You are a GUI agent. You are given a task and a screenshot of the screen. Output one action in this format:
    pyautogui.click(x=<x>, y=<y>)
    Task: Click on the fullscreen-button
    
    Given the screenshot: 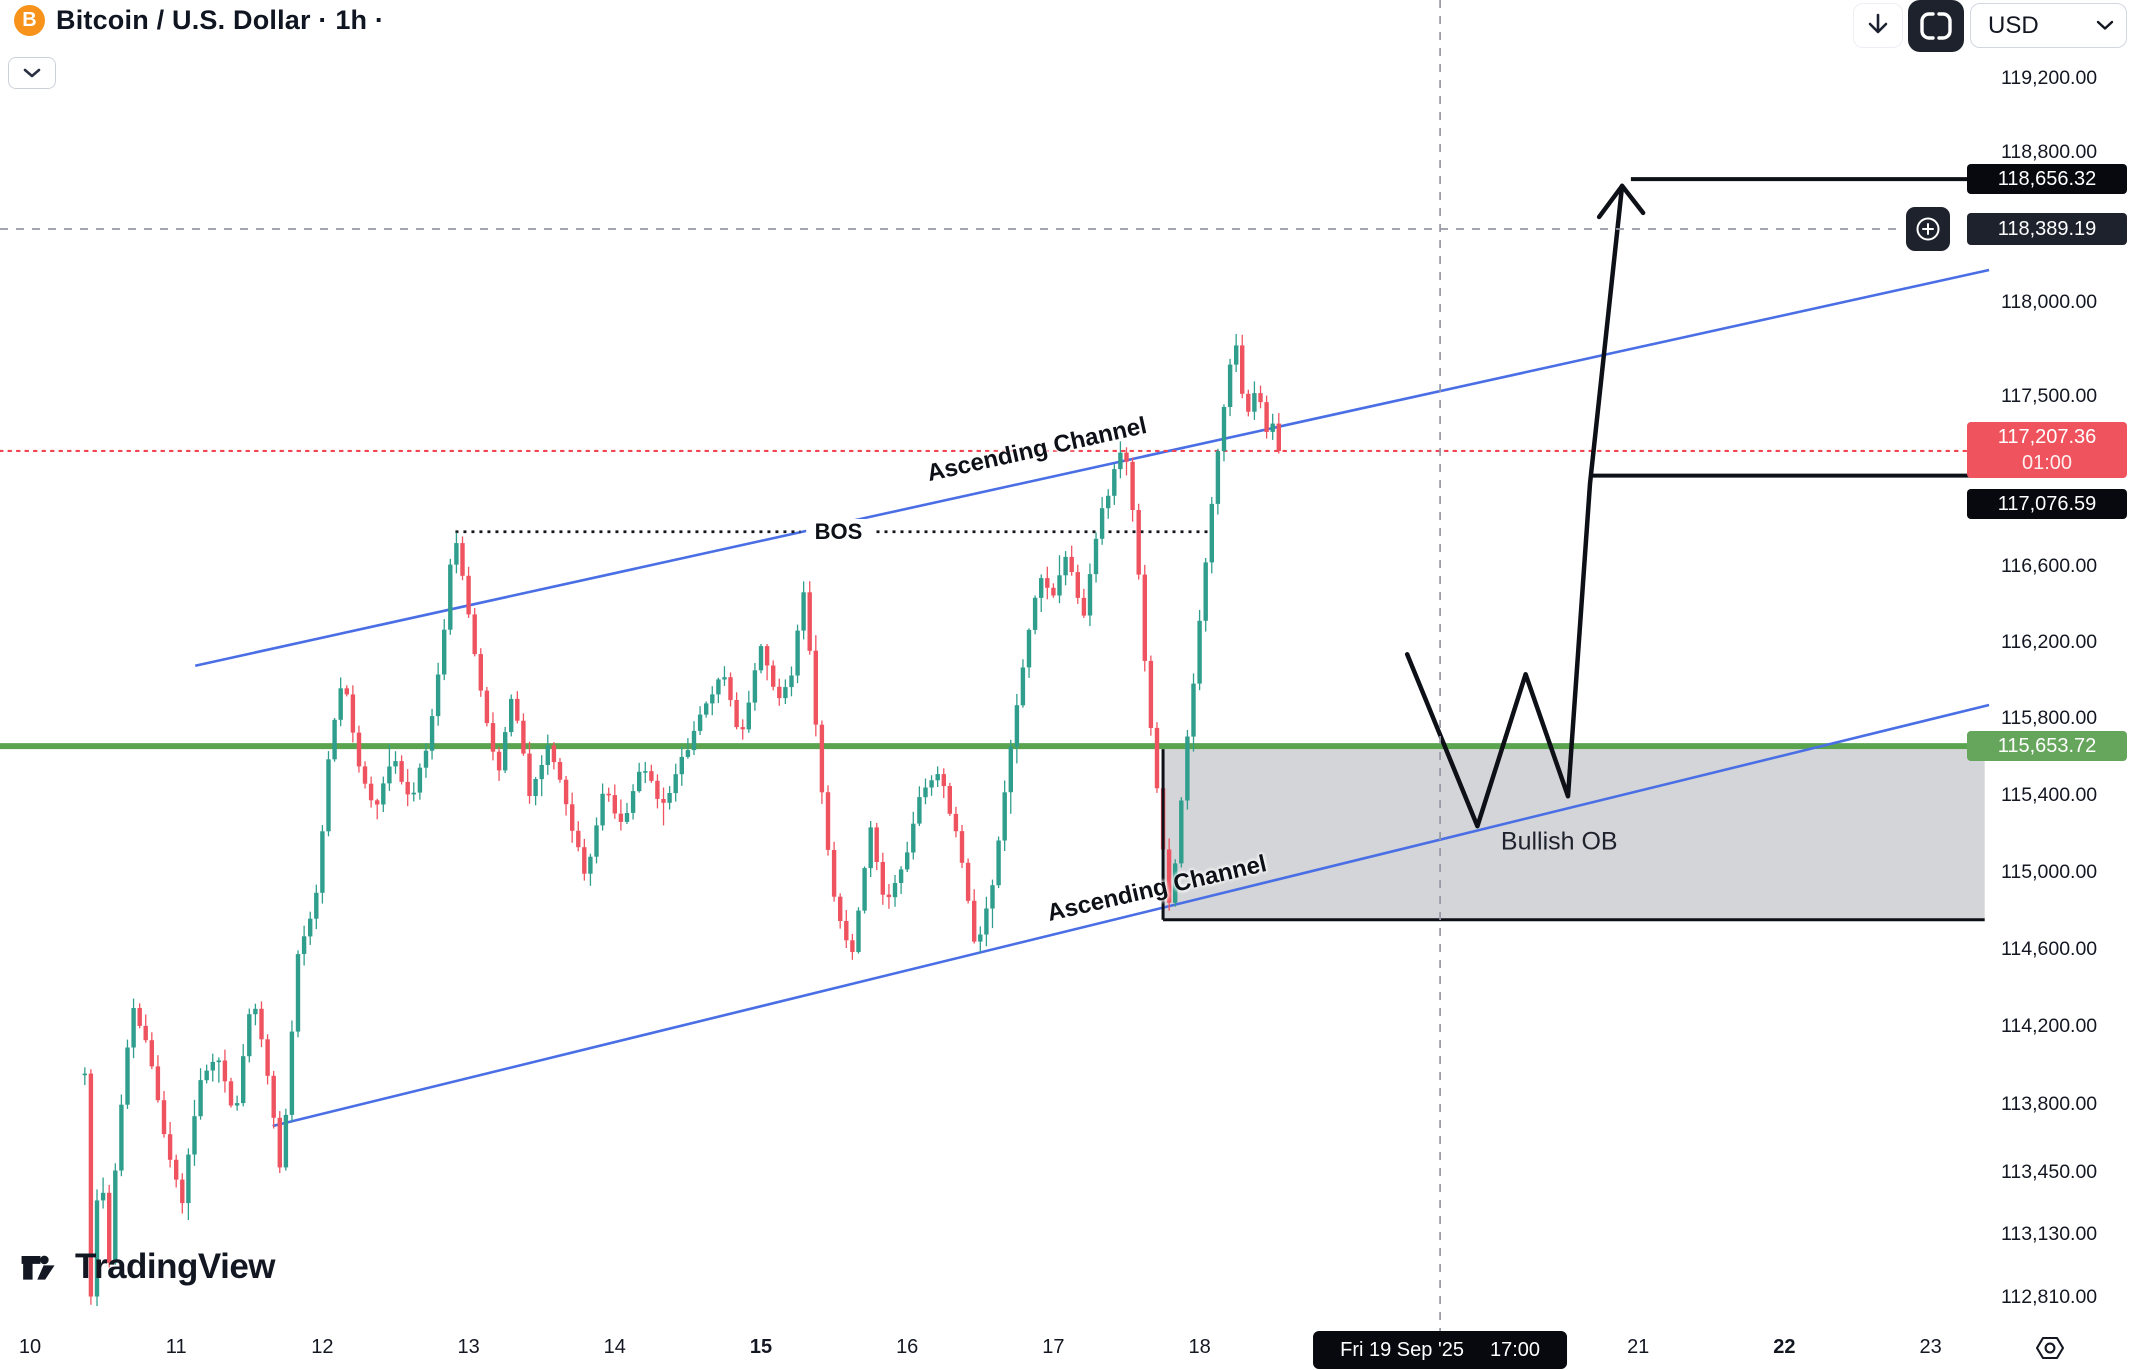 What is the action you would take?
    pyautogui.click(x=1936, y=26)
    